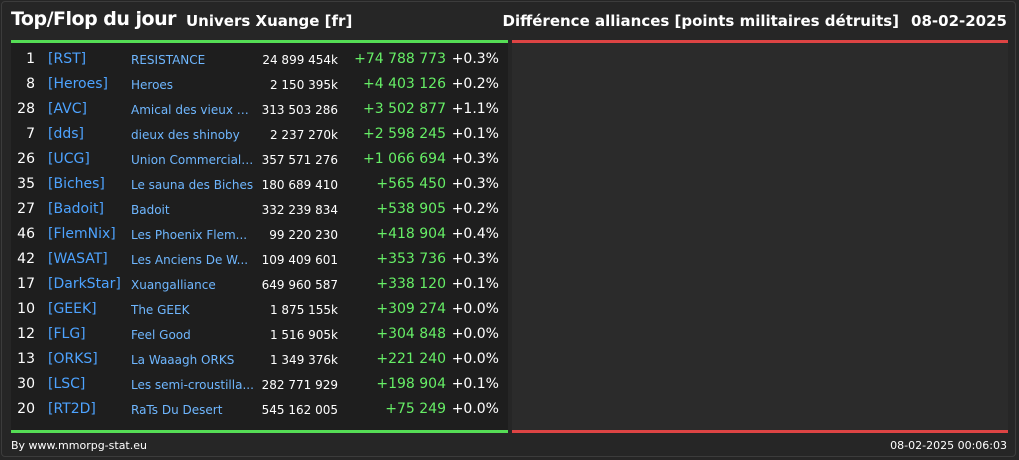 The image size is (1019, 460). What do you see at coordinates (161, 335) in the screenshot?
I see `alliance-name-link: Feel Good` at bounding box center [161, 335].